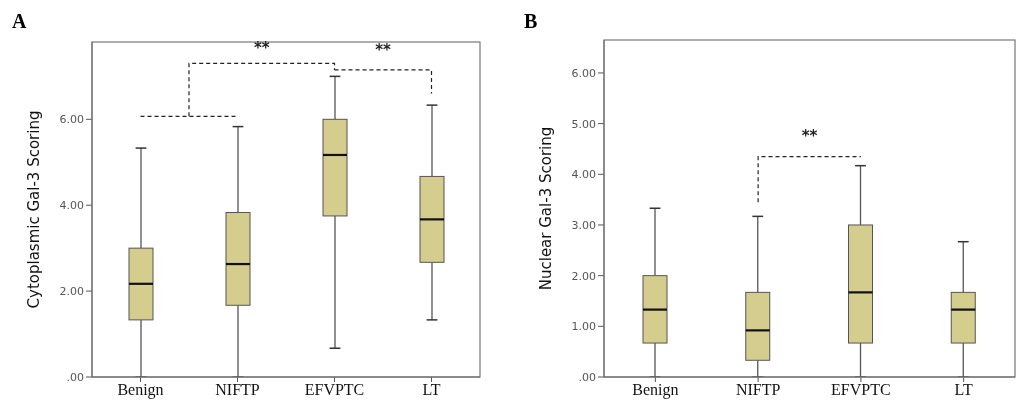  Describe the element at coordinates (583, 124) in the screenshot. I see `y-tick-label: 5.00` at that location.